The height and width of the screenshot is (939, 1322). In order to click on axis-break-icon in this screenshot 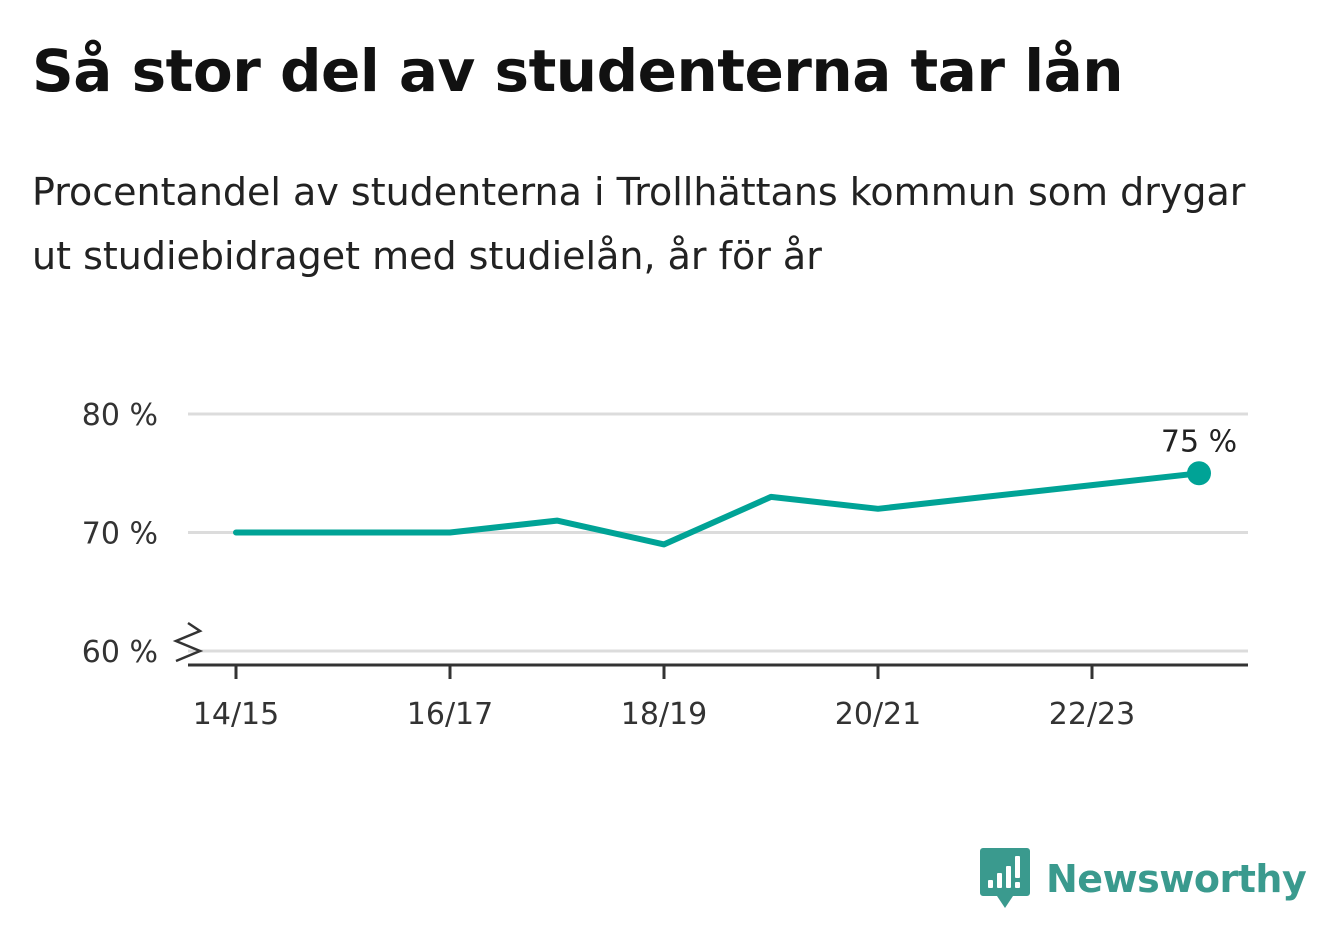, I will do `click(188, 642)`.